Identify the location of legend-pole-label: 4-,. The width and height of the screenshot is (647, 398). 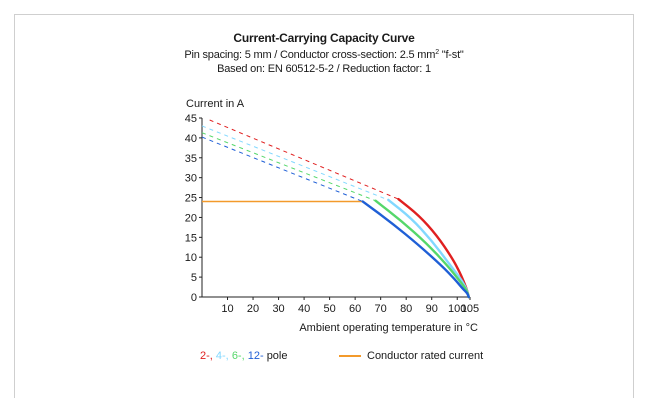
(223, 356).